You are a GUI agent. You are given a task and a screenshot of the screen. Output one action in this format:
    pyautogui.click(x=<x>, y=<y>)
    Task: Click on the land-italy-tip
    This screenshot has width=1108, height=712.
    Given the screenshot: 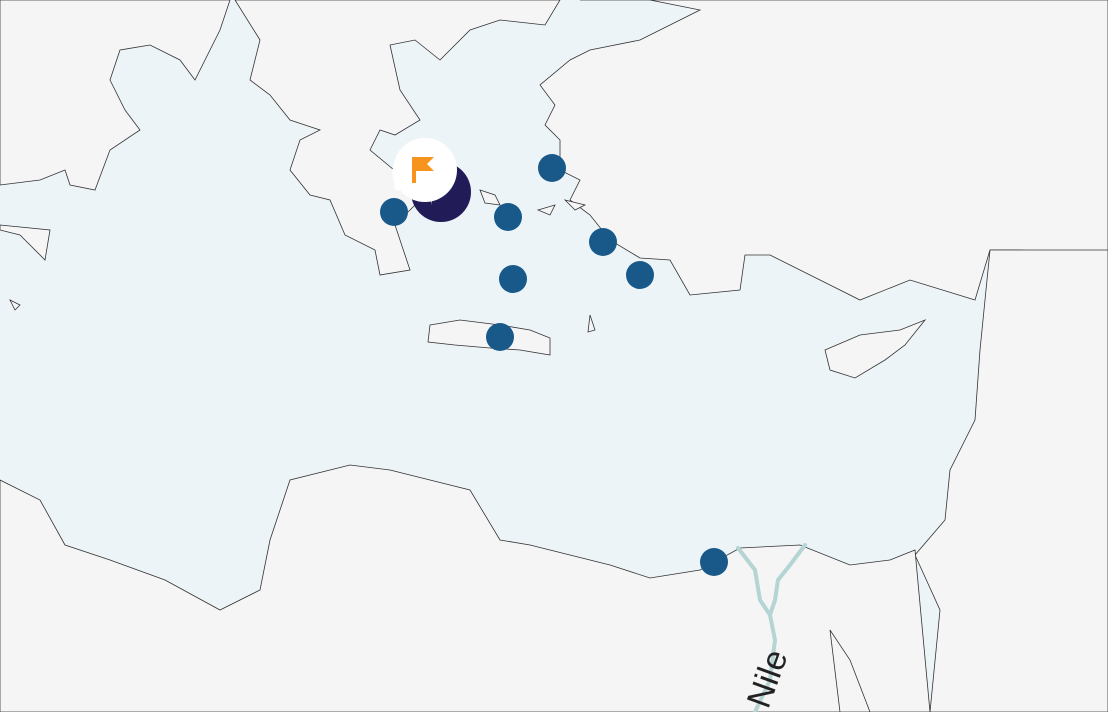 What is the action you would take?
    pyautogui.click(x=25, y=242)
    